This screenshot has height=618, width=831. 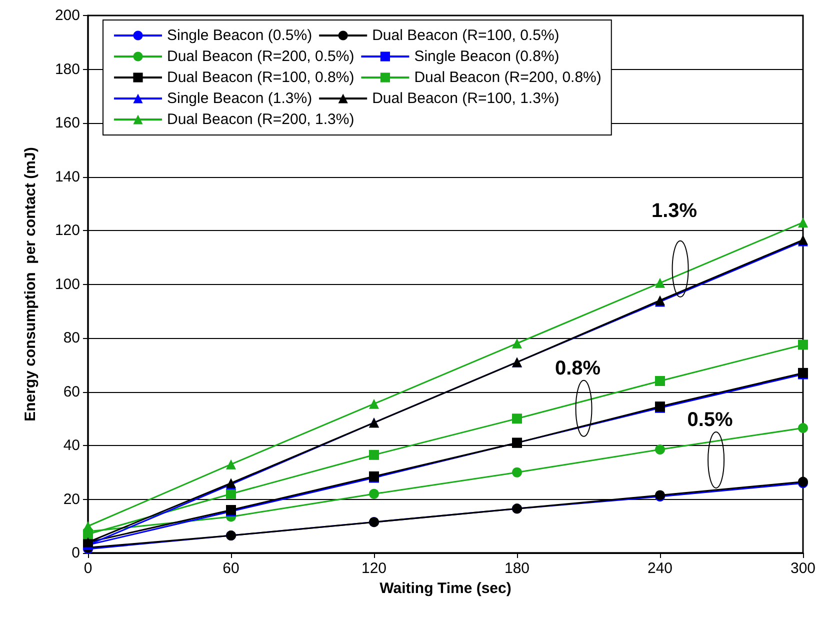 What do you see at coordinates (675, 211) in the screenshot?
I see `annotation: 1.3%` at bounding box center [675, 211].